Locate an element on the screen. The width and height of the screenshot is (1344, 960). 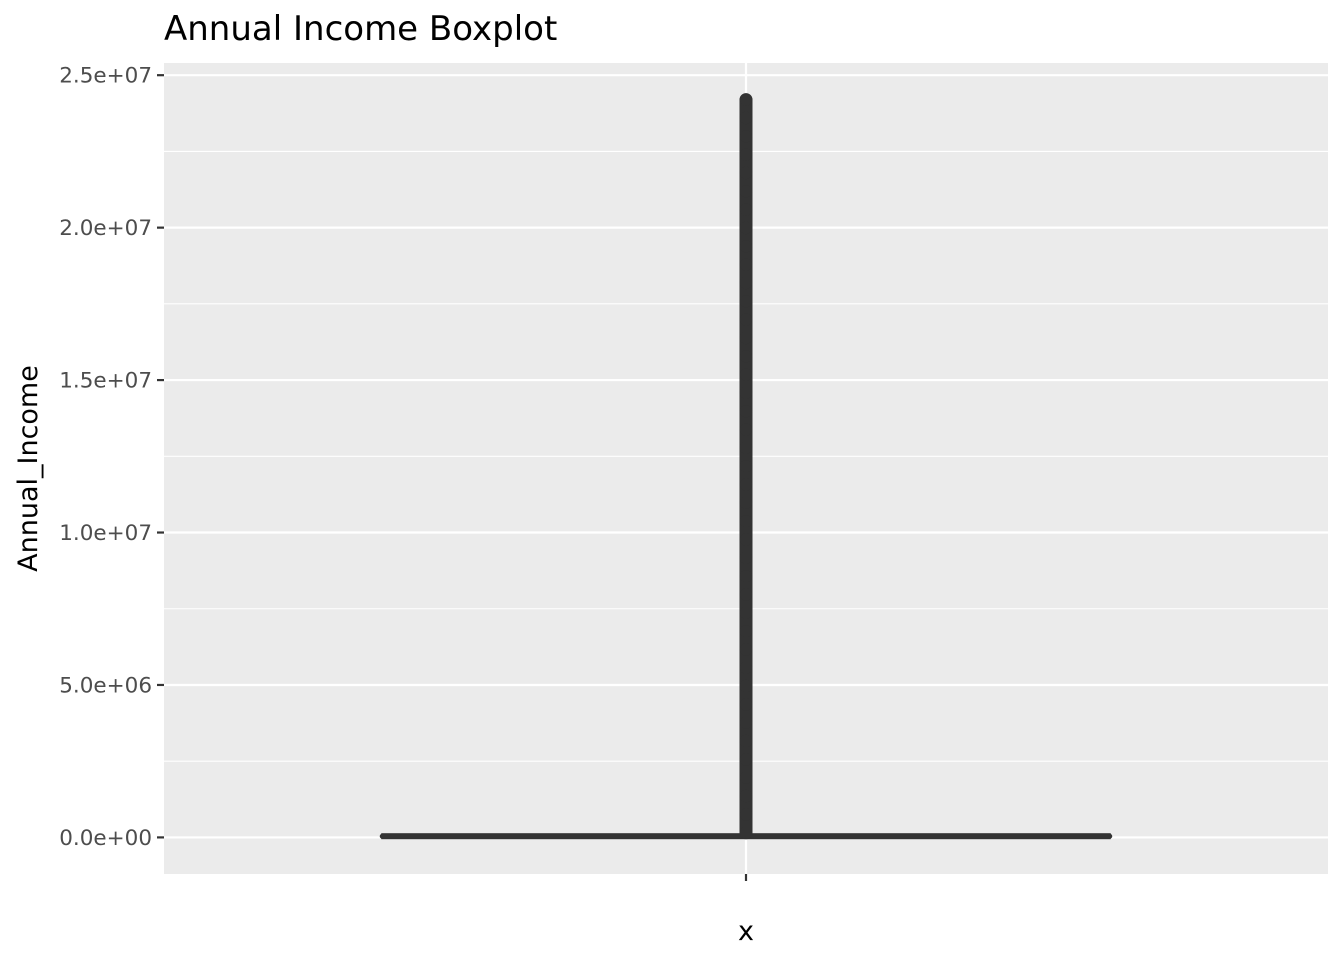
y-tick-label: 2.0e+07 is located at coordinates (105, 228).